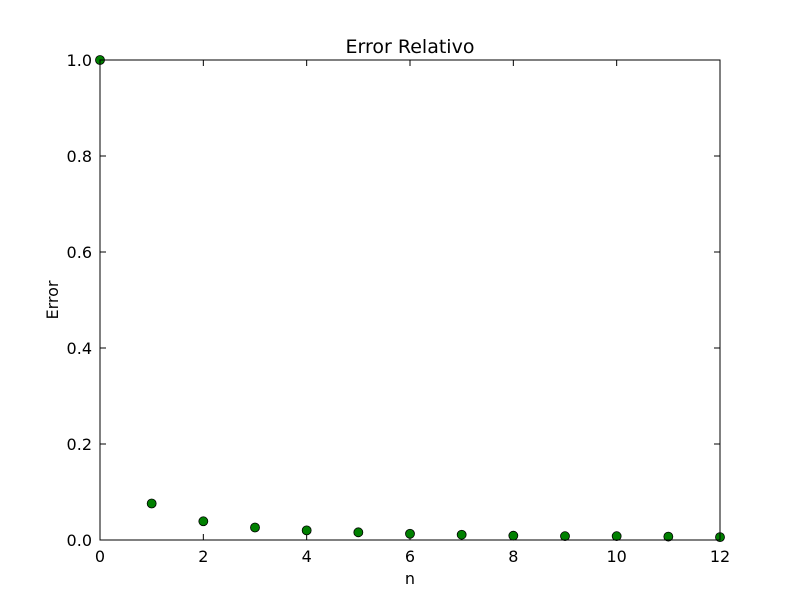 This screenshot has height=605, width=800. What do you see at coordinates (410, 47) in the screenshot?
I see `chart-title: Error Relativo` at bounding box center [410, 47].